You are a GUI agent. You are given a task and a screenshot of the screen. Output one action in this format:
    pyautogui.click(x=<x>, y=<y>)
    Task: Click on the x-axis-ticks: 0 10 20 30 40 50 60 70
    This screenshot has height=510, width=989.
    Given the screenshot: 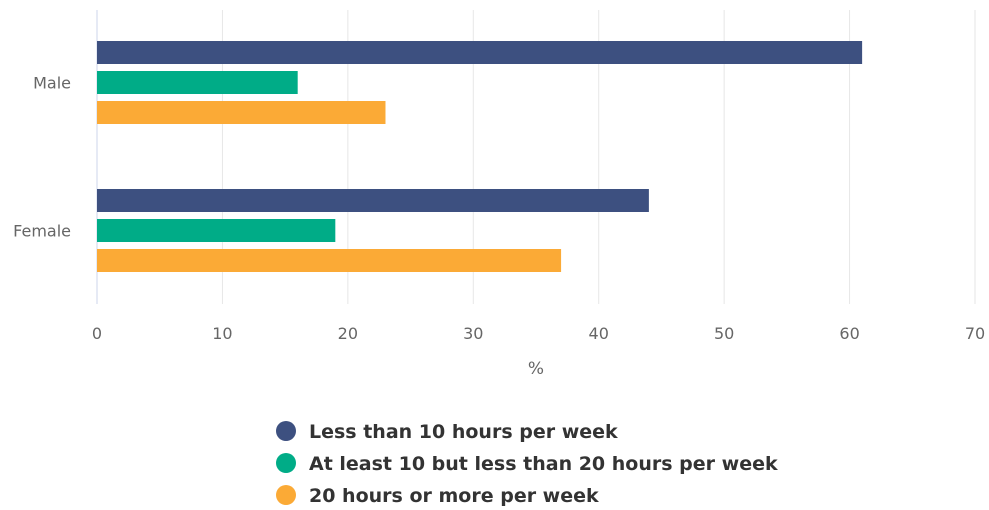 What is the action you would take?
    pyautogui.click(x=538, y=333)
    